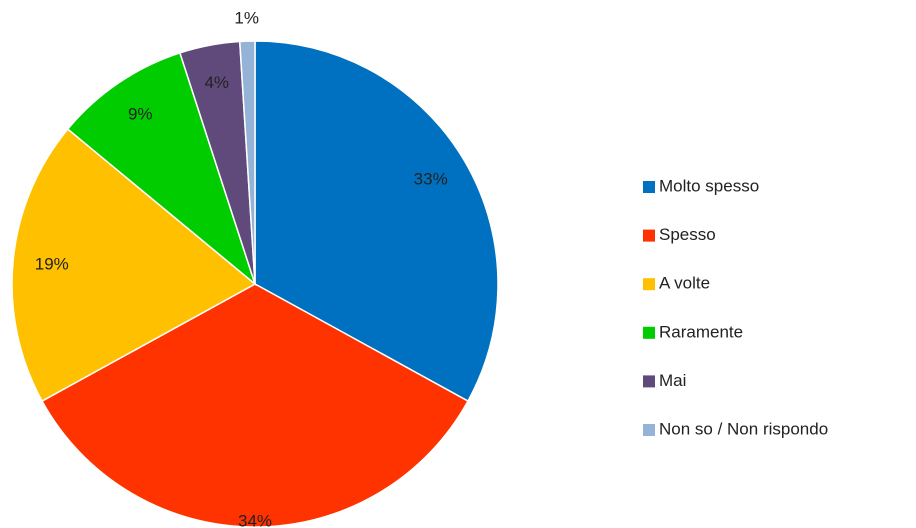  I want to click on data-label: 19%, so click(52, 263).